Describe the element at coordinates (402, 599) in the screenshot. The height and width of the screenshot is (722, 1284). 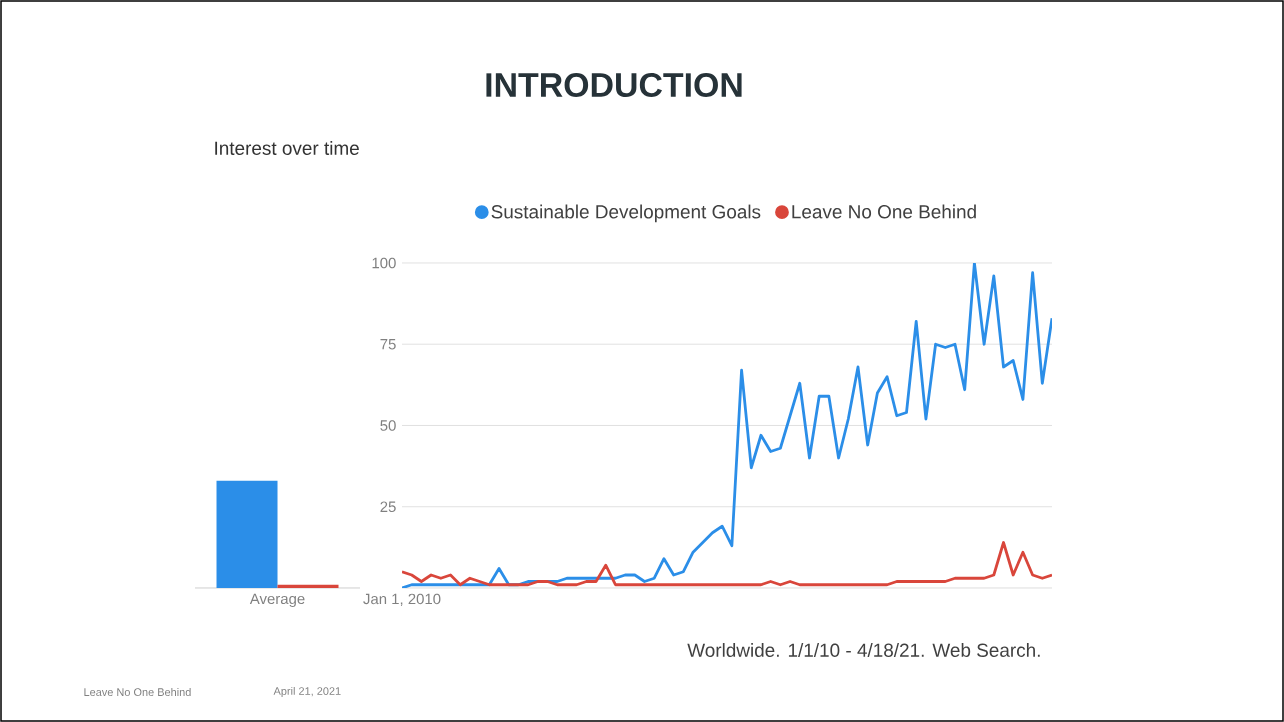
I see `x-tick-label: Jan 1, 2010` at that location.